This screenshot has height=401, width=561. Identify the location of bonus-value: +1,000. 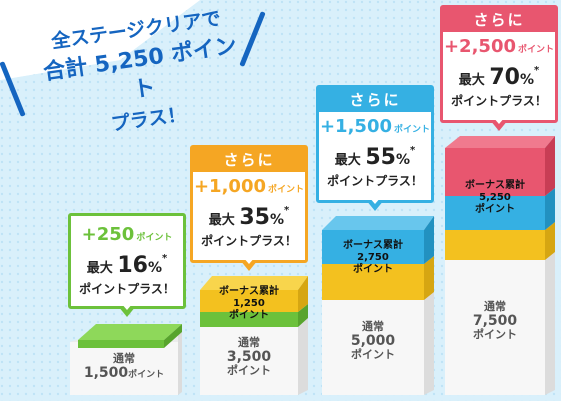
(229, 186).